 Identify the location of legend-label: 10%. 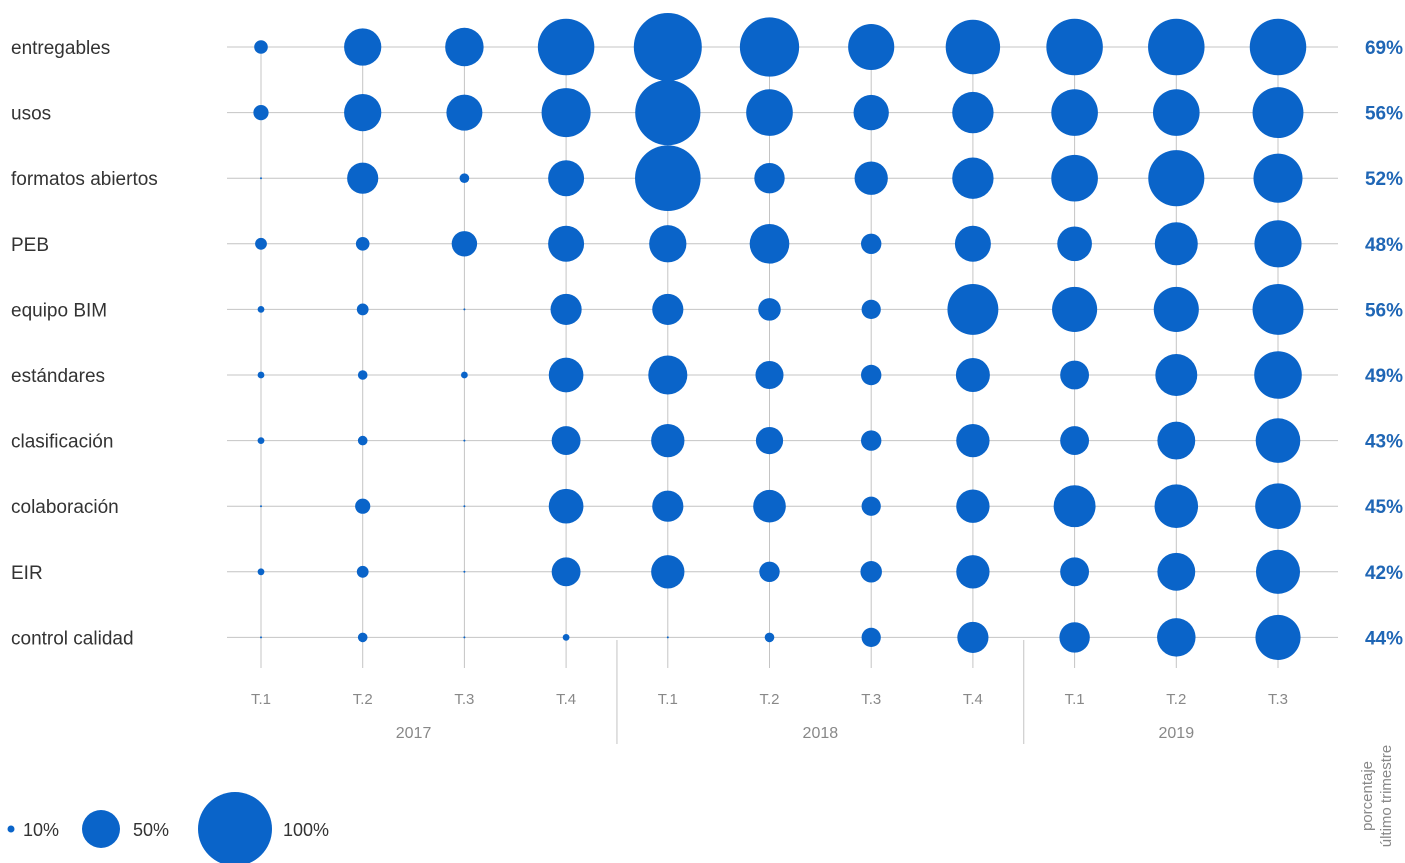
(41, 830).